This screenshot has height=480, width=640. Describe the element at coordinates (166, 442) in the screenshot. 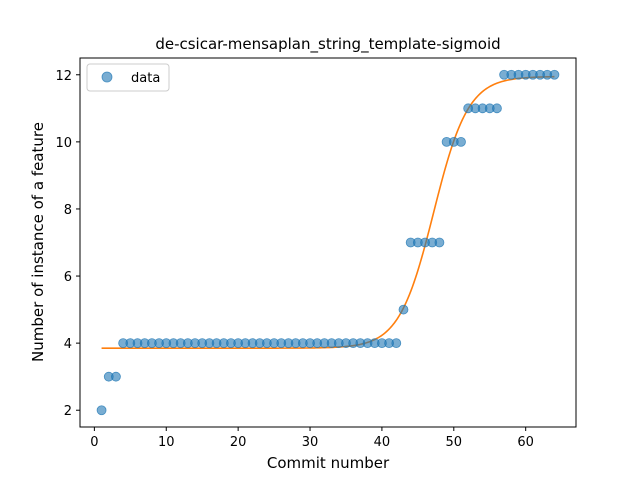

I see `x-tick-label: 10` at that location.